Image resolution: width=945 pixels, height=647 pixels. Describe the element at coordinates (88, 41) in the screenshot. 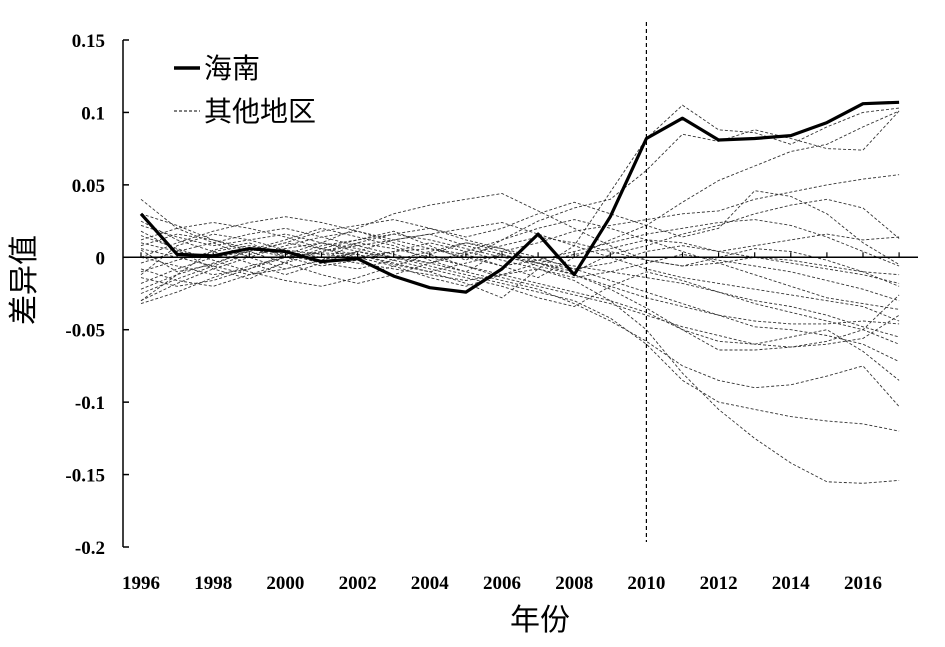

I see `y-tick-label: 0.15` at that location.